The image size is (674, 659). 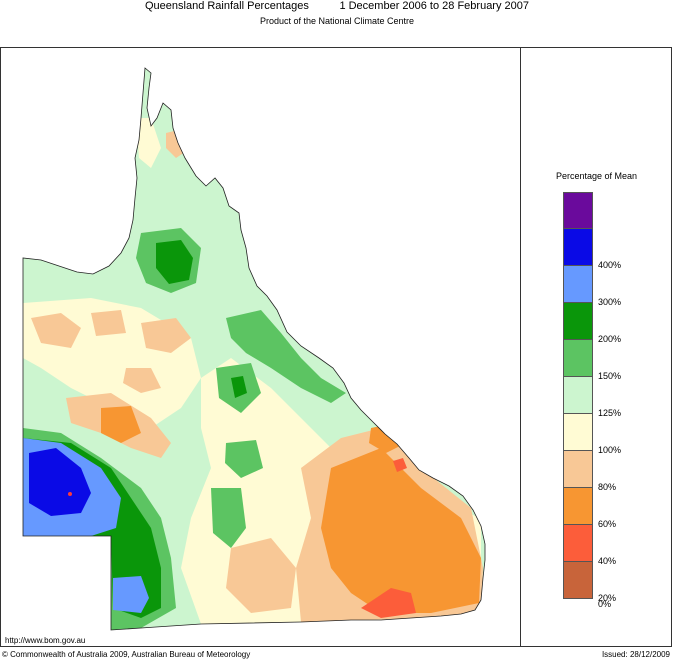 What do you see at coordinates (610, 339) in the screenshot?
I see `legend-tick-label: 200%` at bounding box center [610, 339].